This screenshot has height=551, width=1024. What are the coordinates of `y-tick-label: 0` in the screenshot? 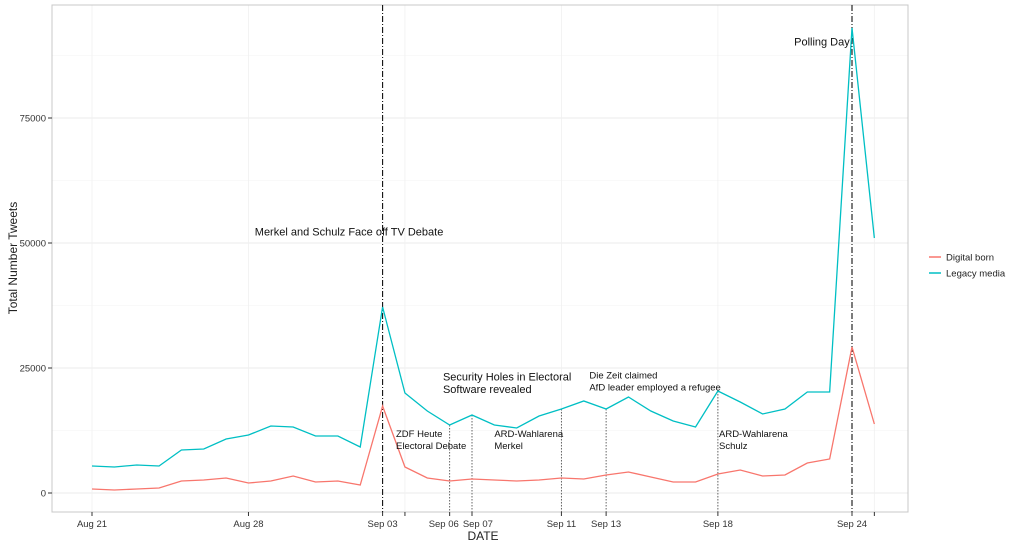 It's located at (43, 494).